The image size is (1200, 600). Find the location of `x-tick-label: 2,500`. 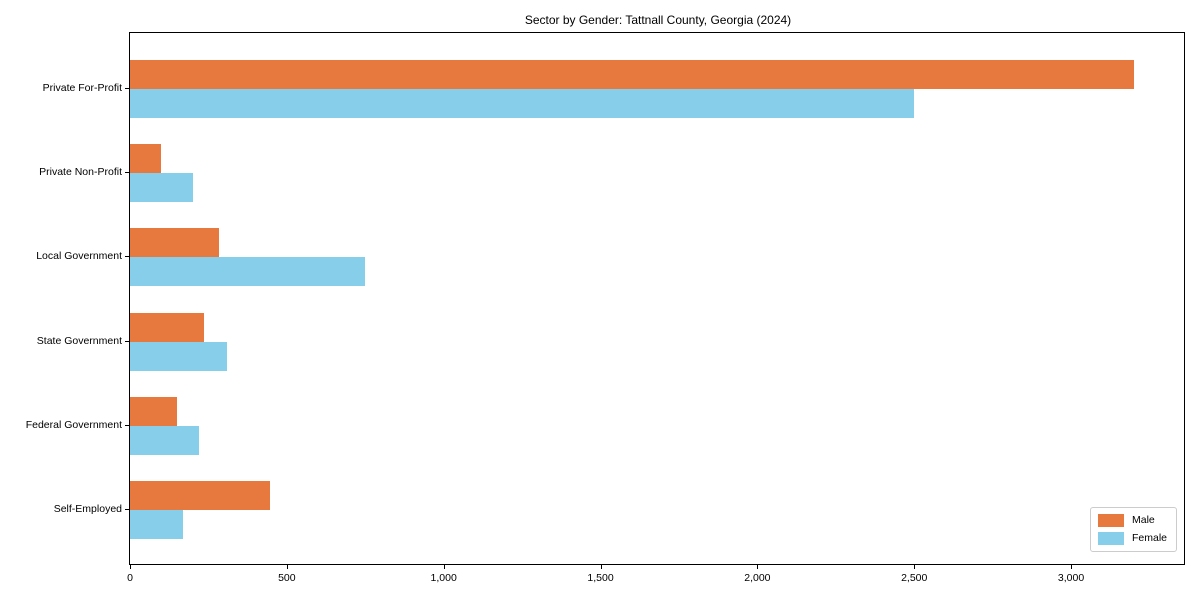

x-tick-label: 2,500 is located at coordinates (914, 578).